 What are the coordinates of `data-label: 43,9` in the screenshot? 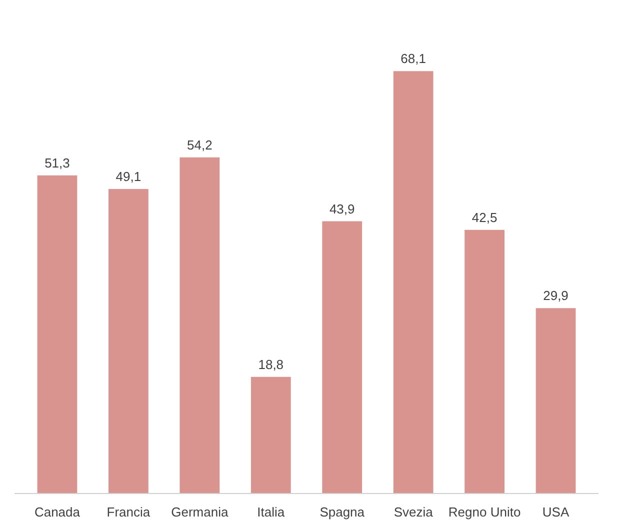 It's located at (342, 208).